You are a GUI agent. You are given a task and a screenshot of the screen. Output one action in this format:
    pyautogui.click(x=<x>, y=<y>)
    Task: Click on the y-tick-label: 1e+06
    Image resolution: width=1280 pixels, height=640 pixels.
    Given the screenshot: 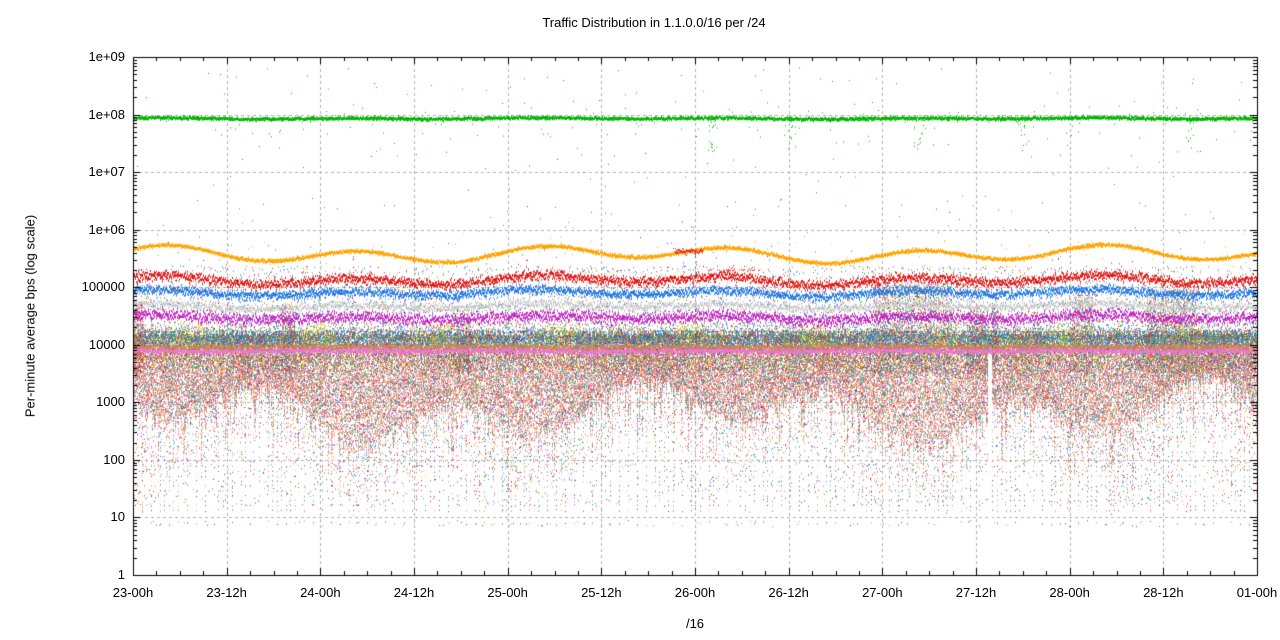 What is the action you would take?
    pyautogui.click(x=106, y=229)
    